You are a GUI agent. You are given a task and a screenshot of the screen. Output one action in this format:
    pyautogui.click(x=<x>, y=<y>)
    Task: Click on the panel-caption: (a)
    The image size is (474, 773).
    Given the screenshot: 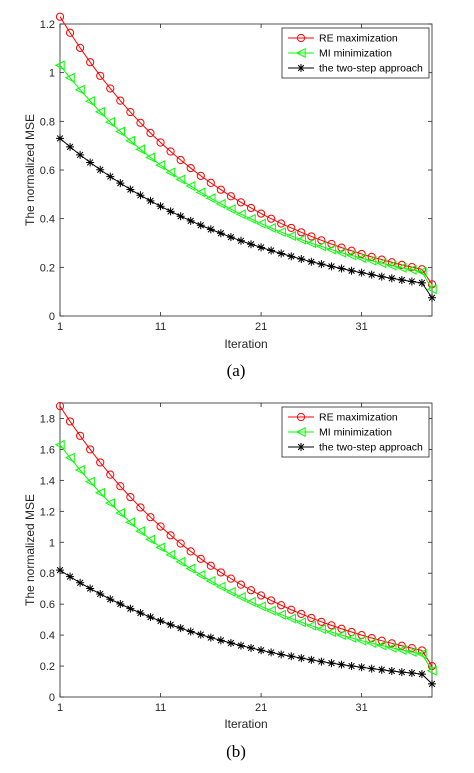 What is the action you would take?
    pyautogui.click(x=236, y=370)
    